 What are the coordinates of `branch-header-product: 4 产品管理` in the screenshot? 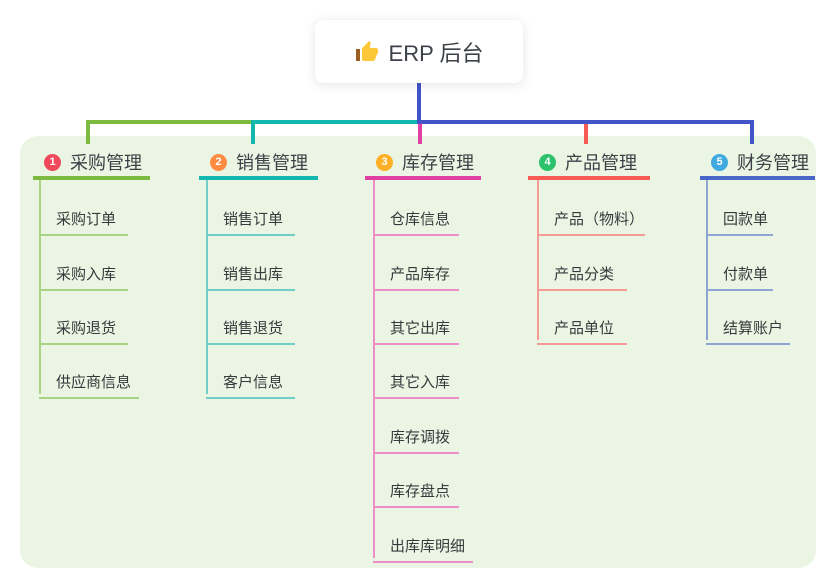 It's located at (589, 164).